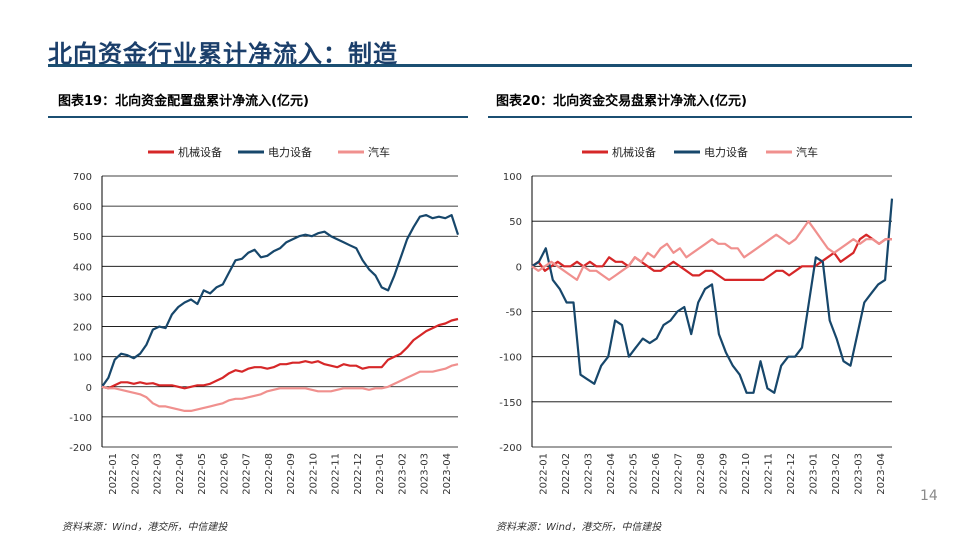 The width and height of the screenshot is (960, 540). I want to click on y-tick-label: -50, so click(514, 313).